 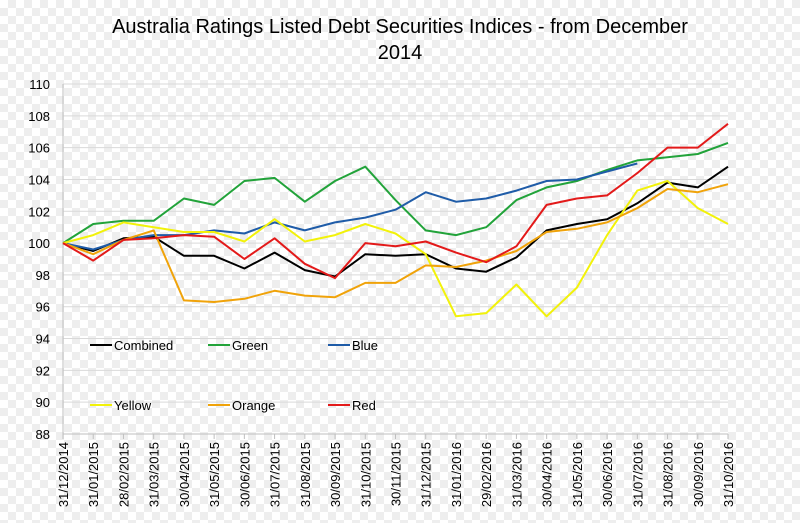 I want to click on legend-label: Yellow, so click(x=133, y=405).